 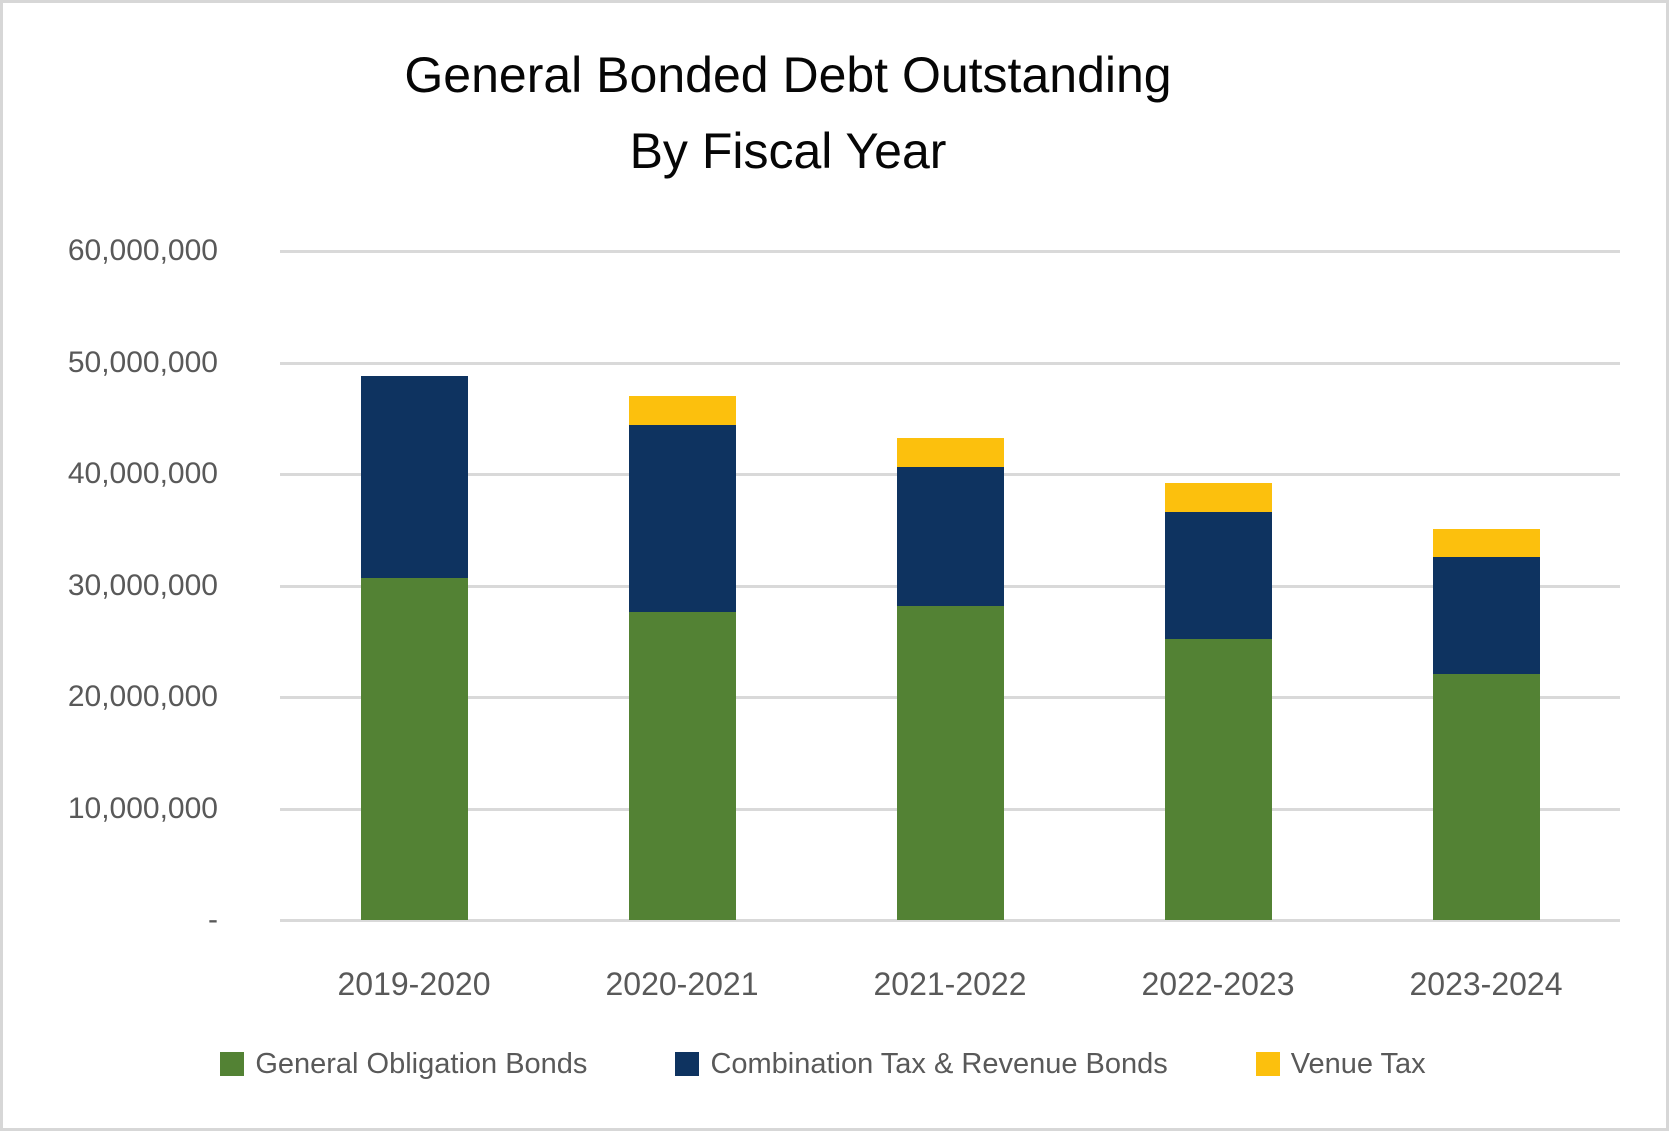 I want to click on legend-label: Venue Tax, so click(x=1358, y=1064).